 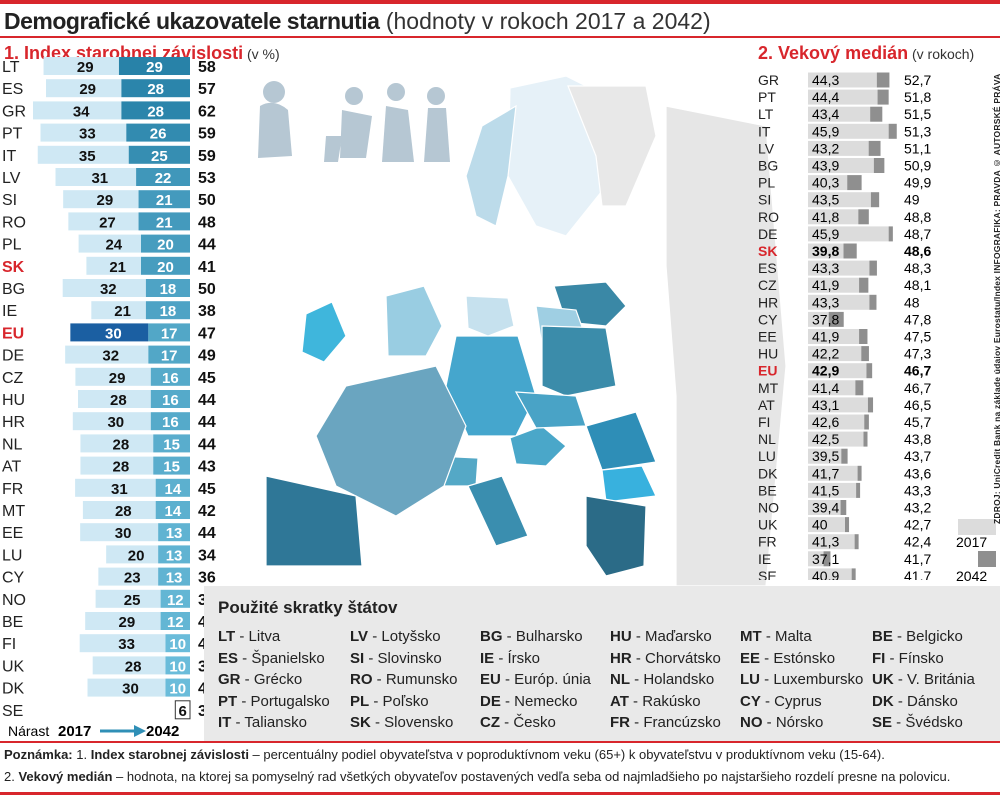 I want to click on median-2017-lv: 43,2, so click(x=825, y=148).